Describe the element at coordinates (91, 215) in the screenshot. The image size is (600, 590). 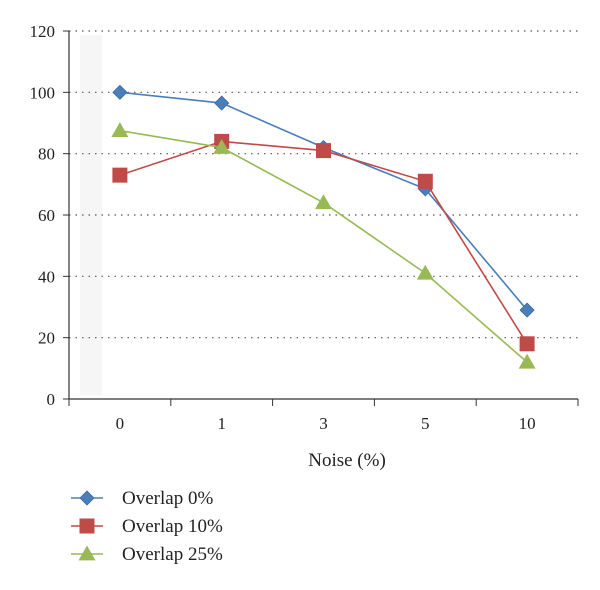
I see `plot-background` at that location.